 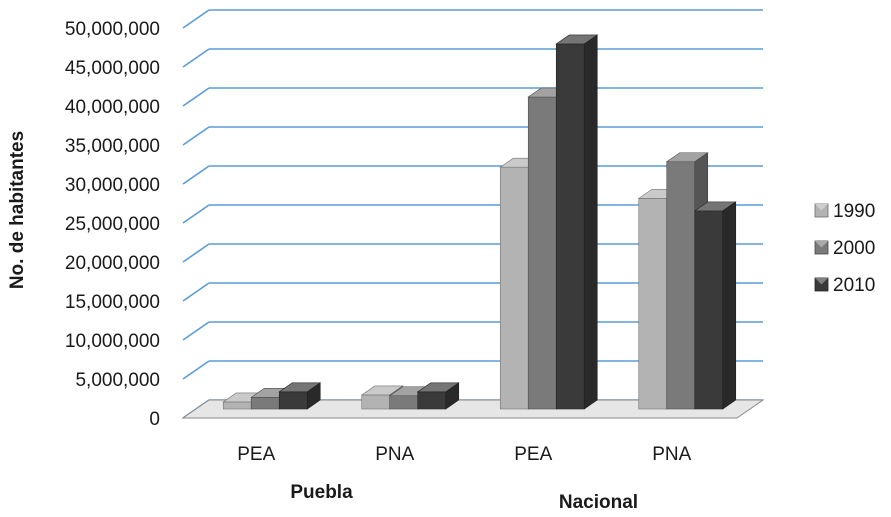 What do you see at coordinates (854, 211) in the screenshot?
I see `legend-label: 1990` at bounding box center [854, 211].